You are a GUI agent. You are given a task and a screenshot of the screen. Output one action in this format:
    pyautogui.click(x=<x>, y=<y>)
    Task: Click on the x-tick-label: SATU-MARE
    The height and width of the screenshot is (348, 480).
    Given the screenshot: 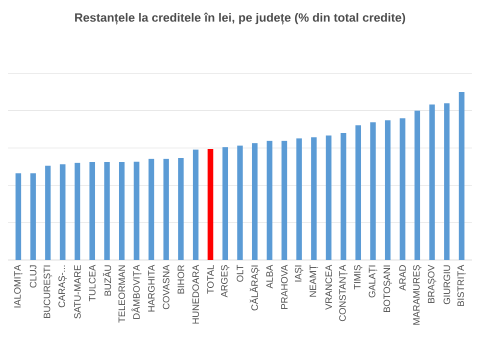 What is the action you would take?
    pyautogui.click(x=77, y=292)
    